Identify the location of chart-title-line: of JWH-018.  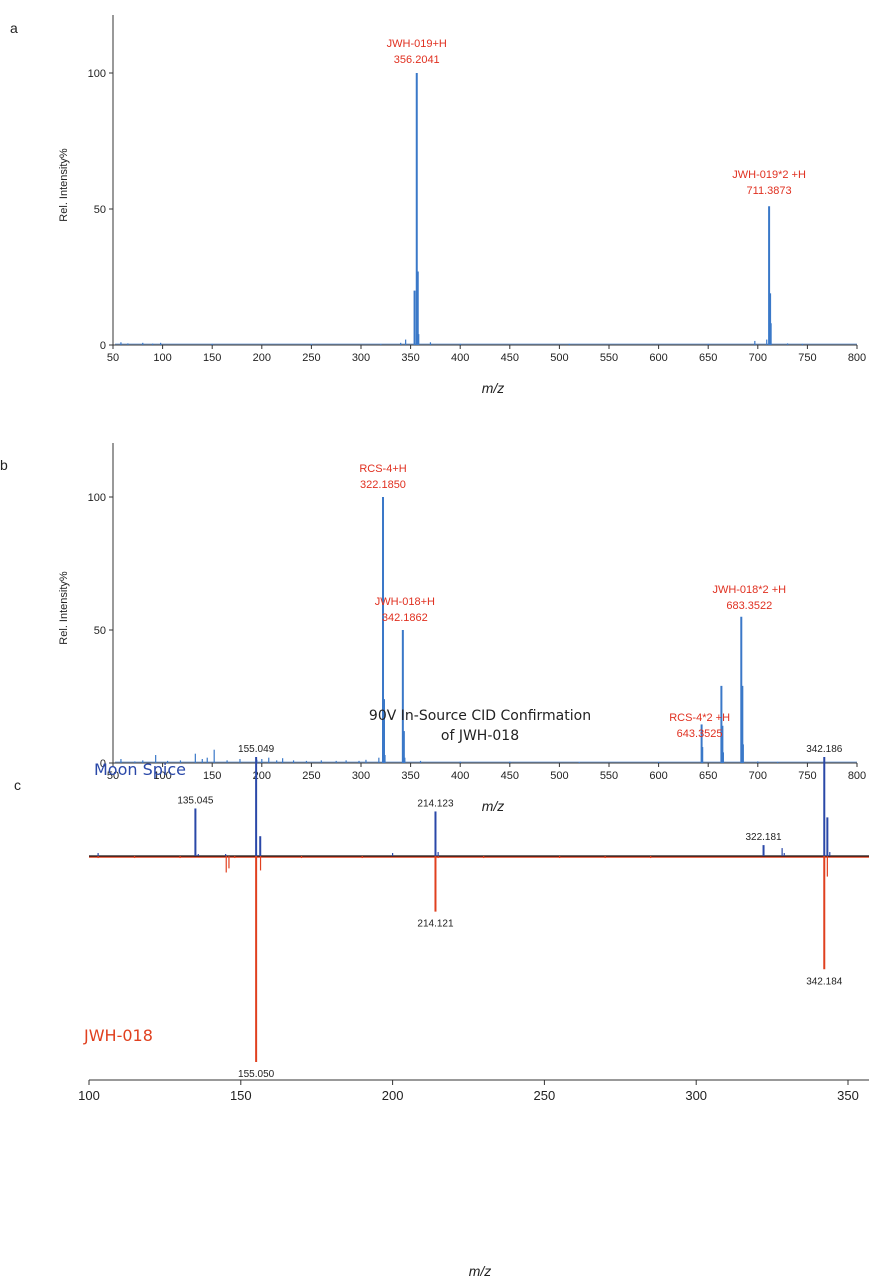
(480, 736).